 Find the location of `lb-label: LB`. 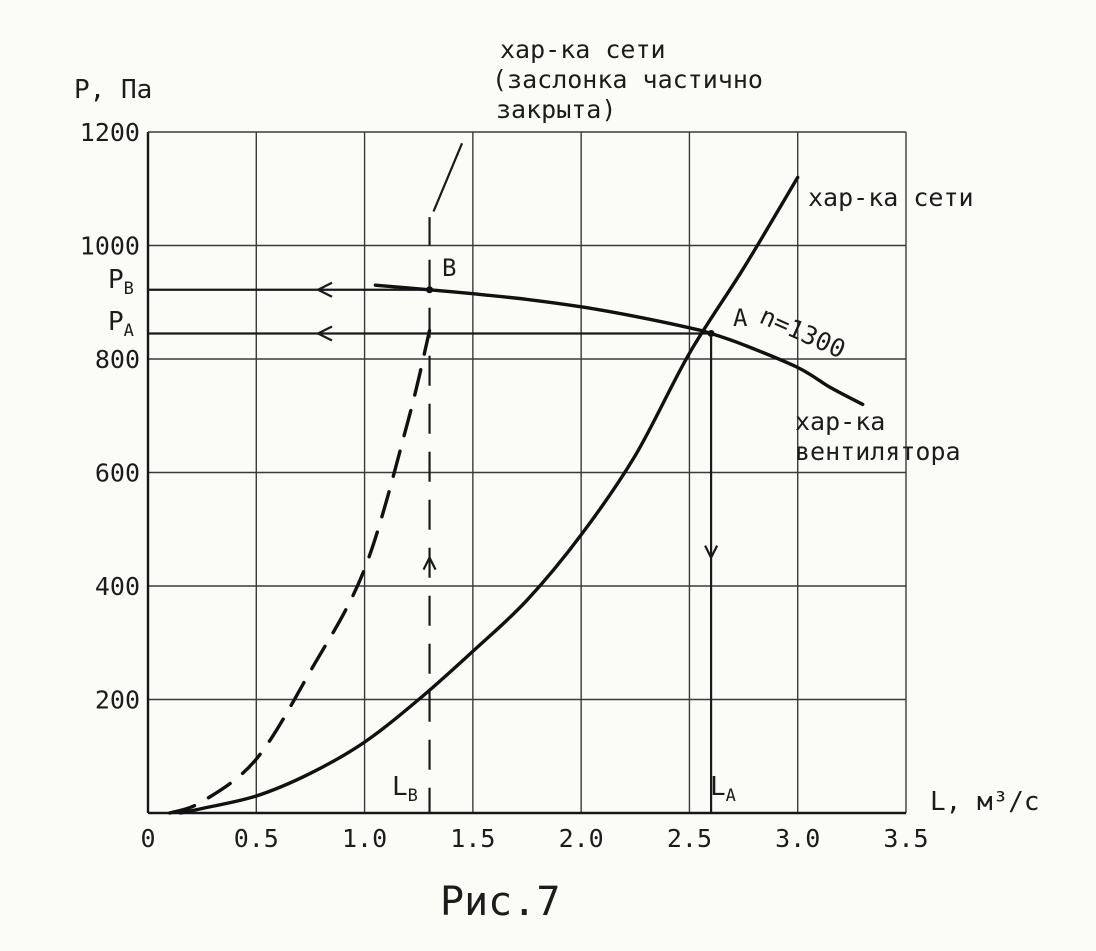

lb-label: LB is located at coordinates (405, 789).